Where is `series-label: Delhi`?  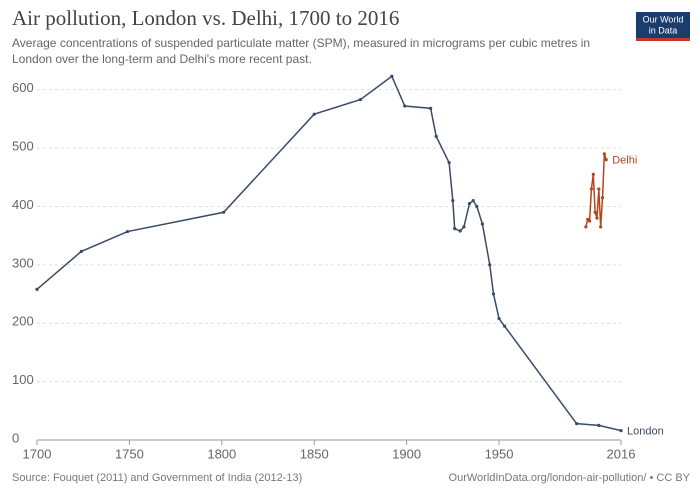
series-label: Delhi is located at coordinates (624, 161).